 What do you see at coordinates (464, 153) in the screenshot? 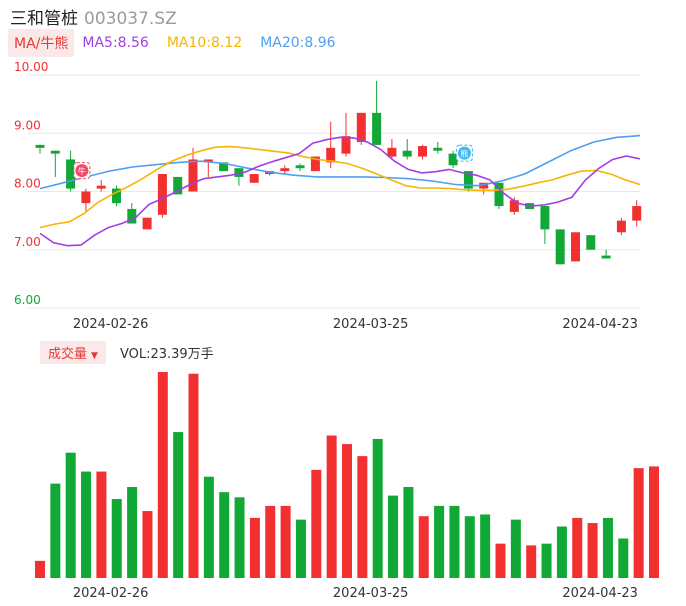
I see `bear-signal-icon` at bounding box center [464, 153].